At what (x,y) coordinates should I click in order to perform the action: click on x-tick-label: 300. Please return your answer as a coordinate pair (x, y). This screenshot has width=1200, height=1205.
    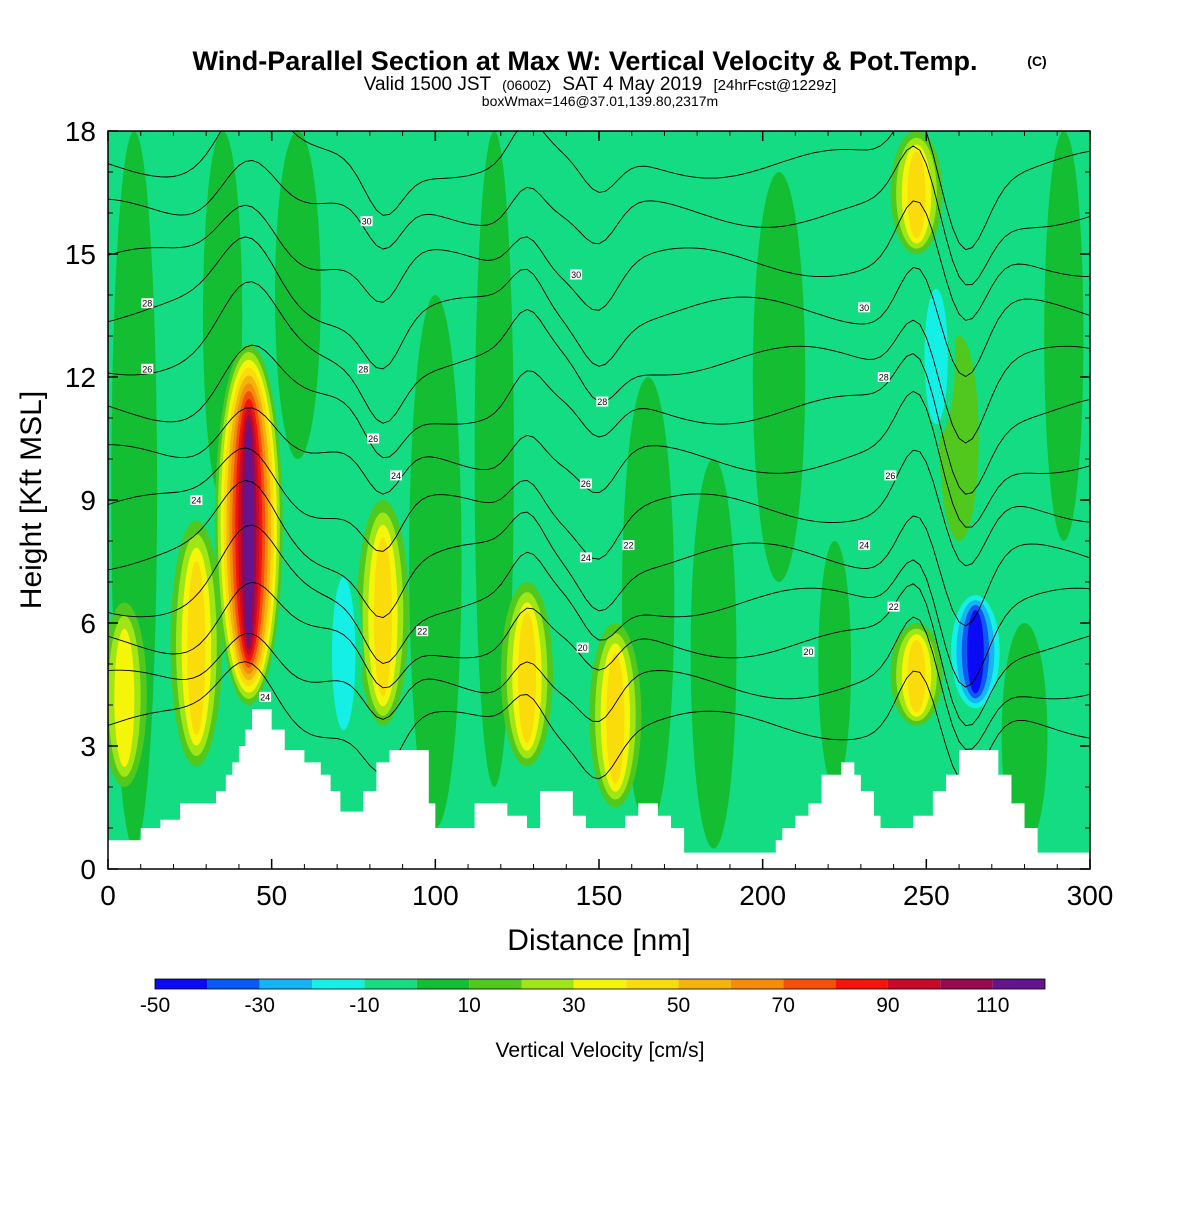
    Looking at the image, I should click on (1090, 895).